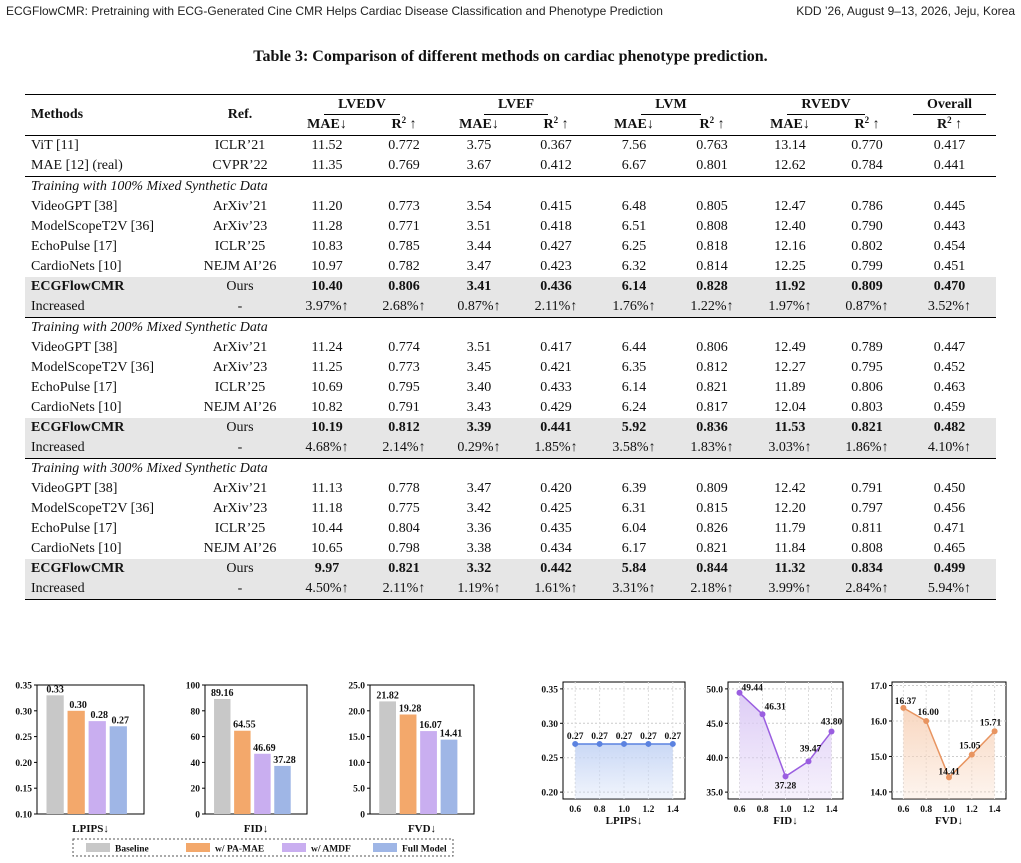 The width and height of the screenshot is (1021, 863). I want to click on method-ref: Ours, so click(240, 428).